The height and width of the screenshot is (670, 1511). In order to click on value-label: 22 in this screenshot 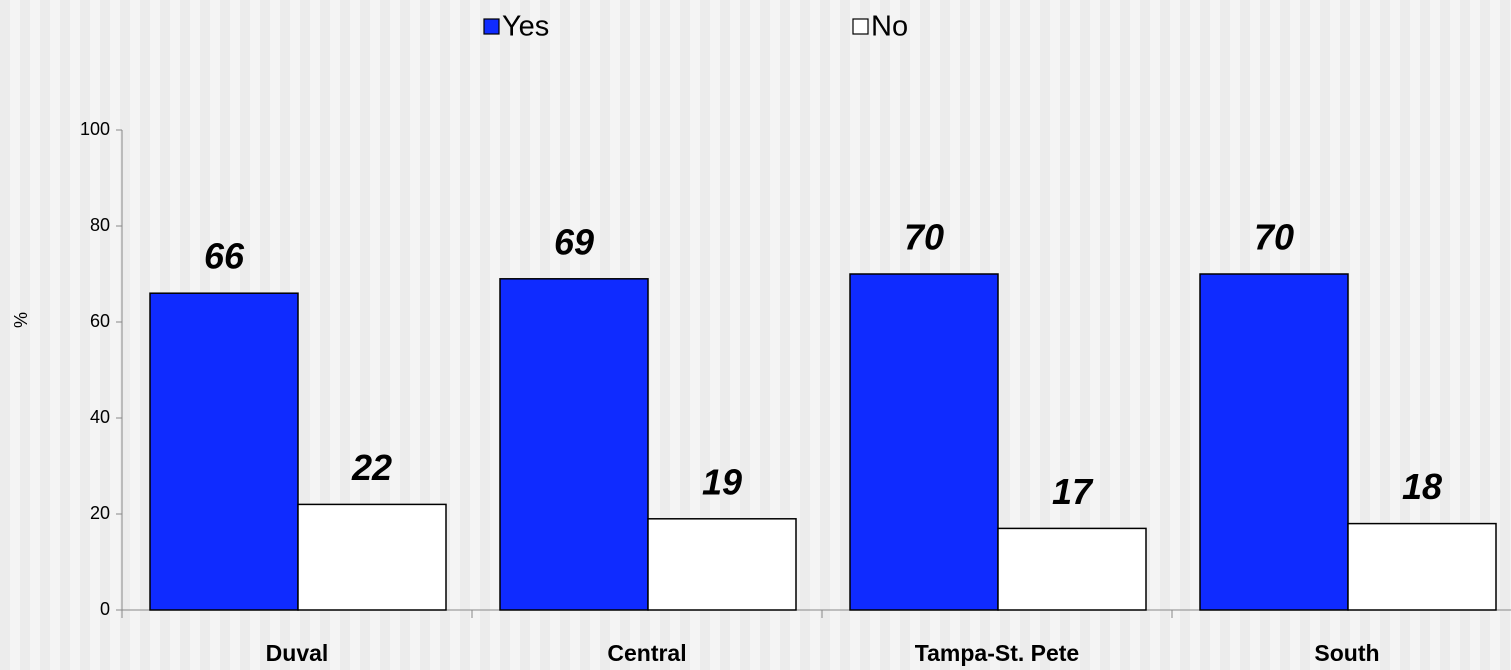, I will do `click(371, 467)`.